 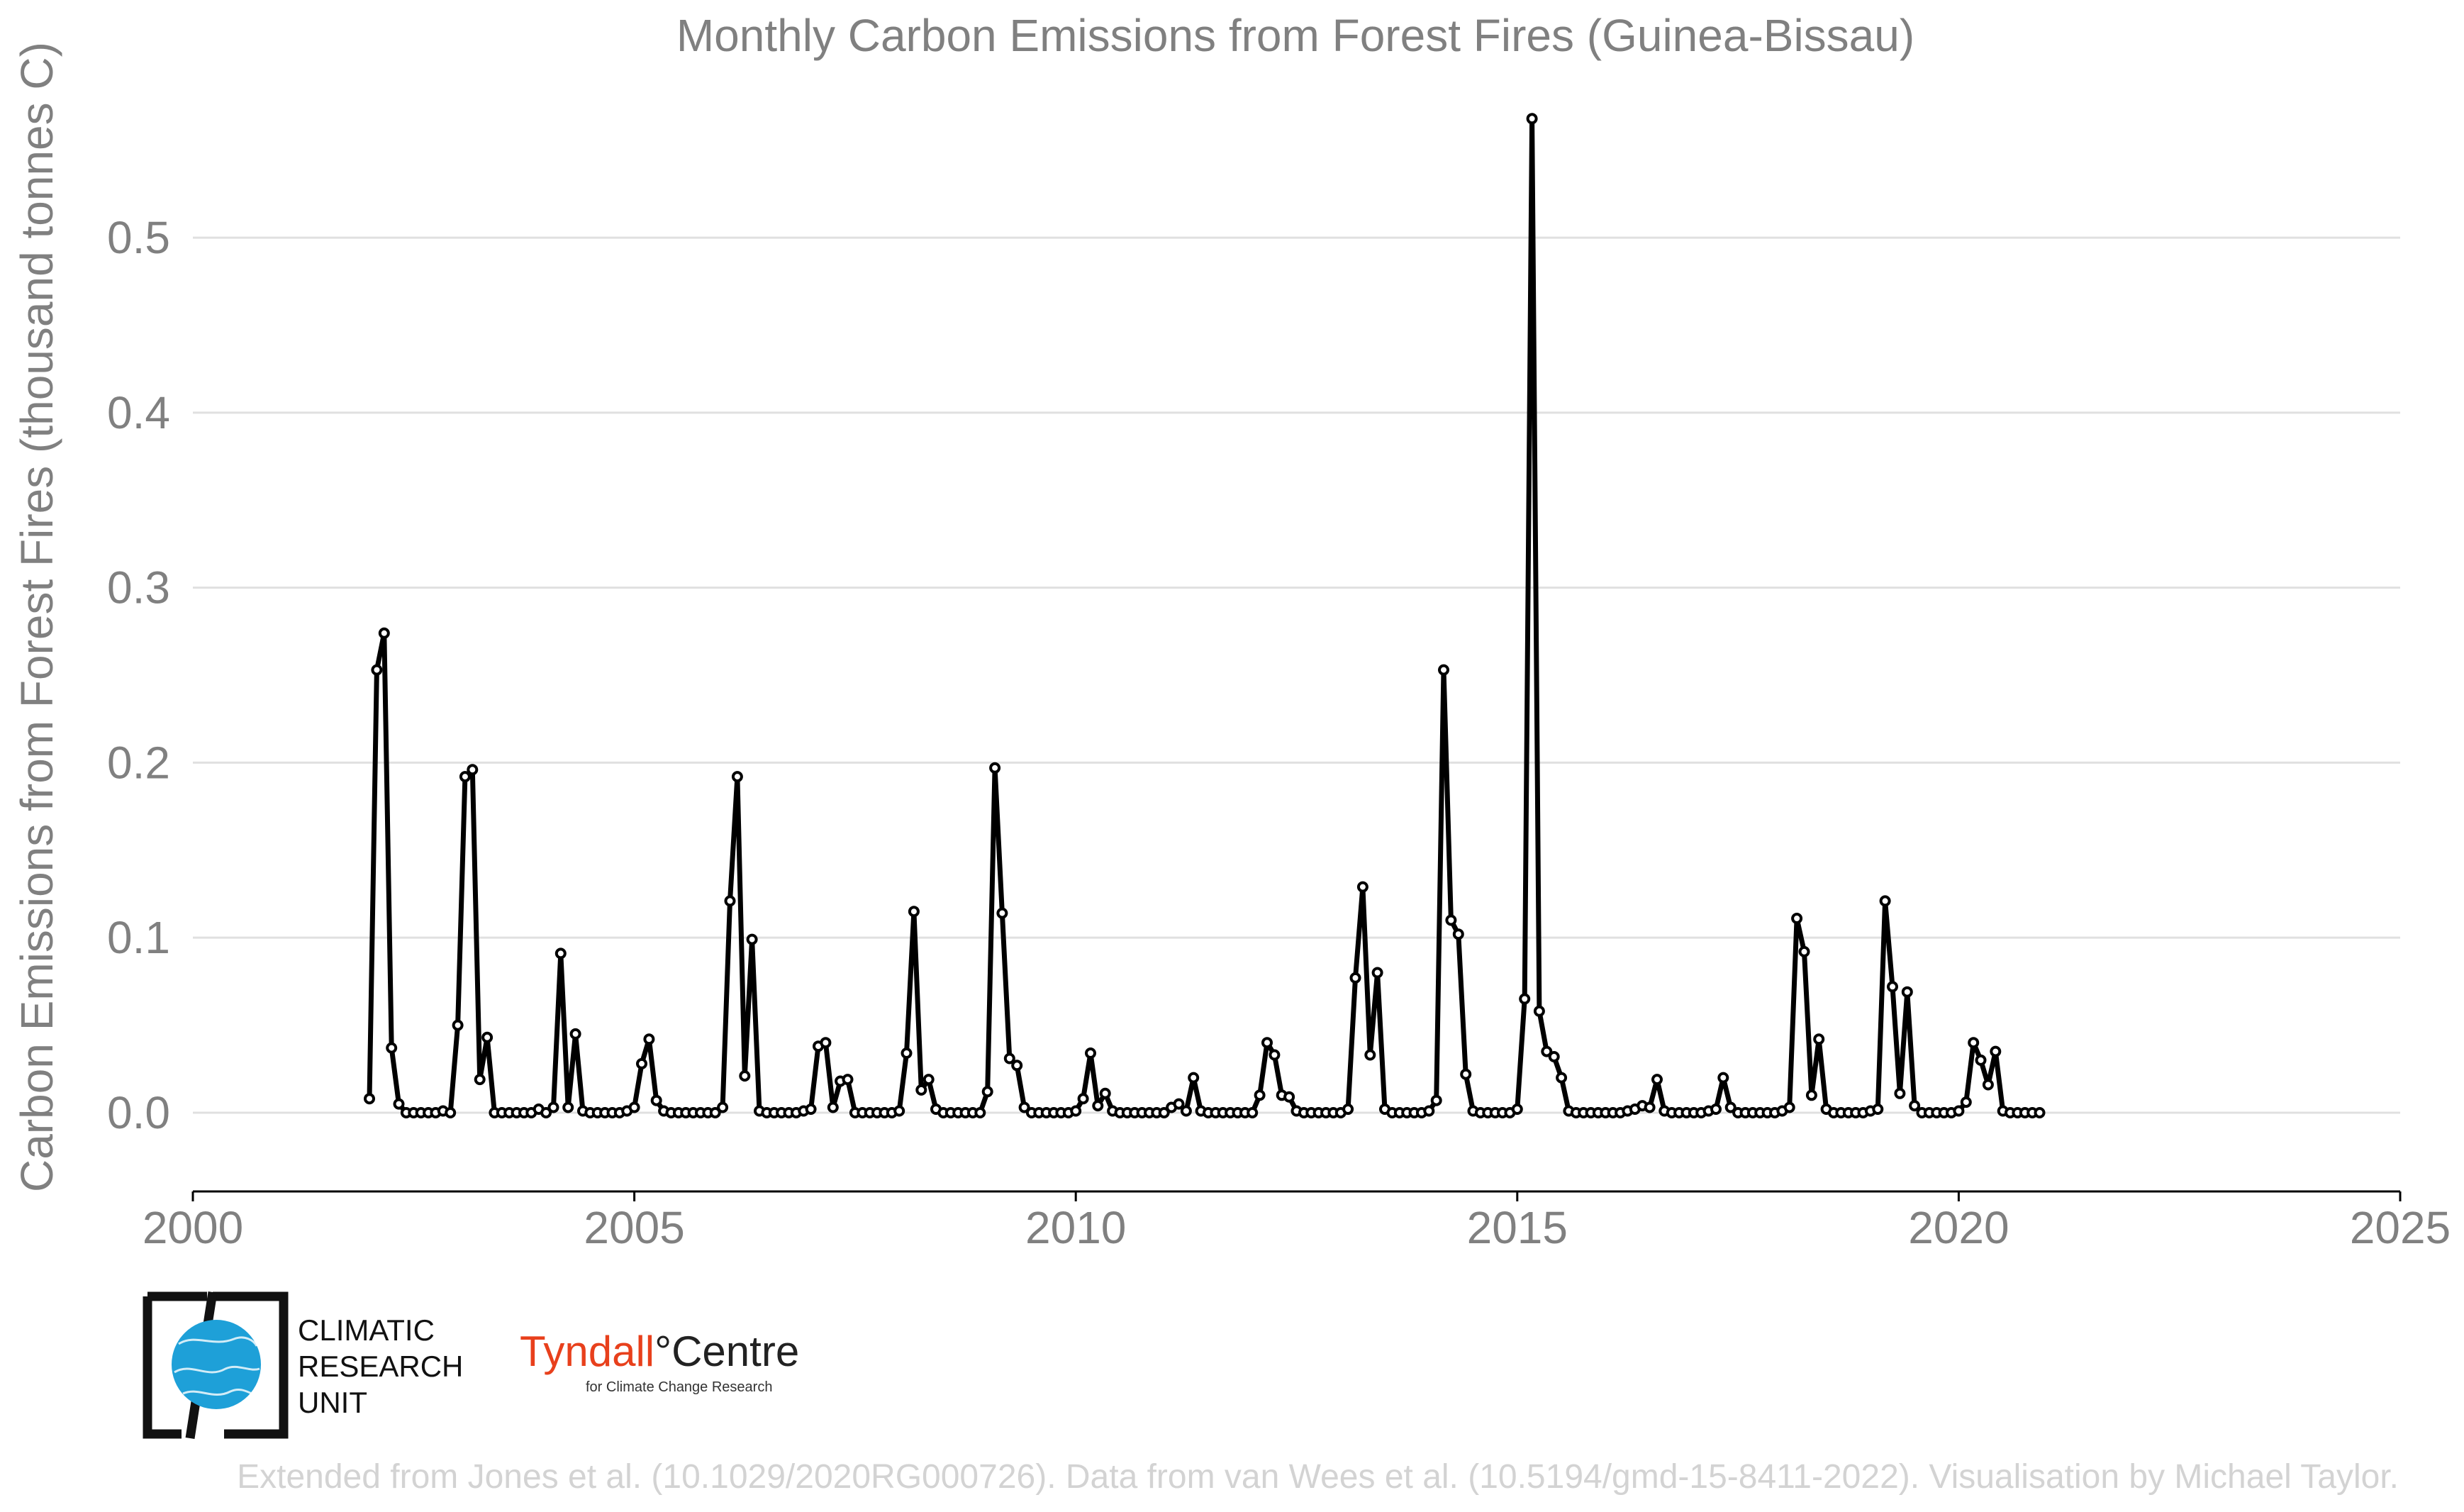 I want to click on cru-logo: CLIMATIC RESEARCH UNIT, so click(x=303, y=1365).